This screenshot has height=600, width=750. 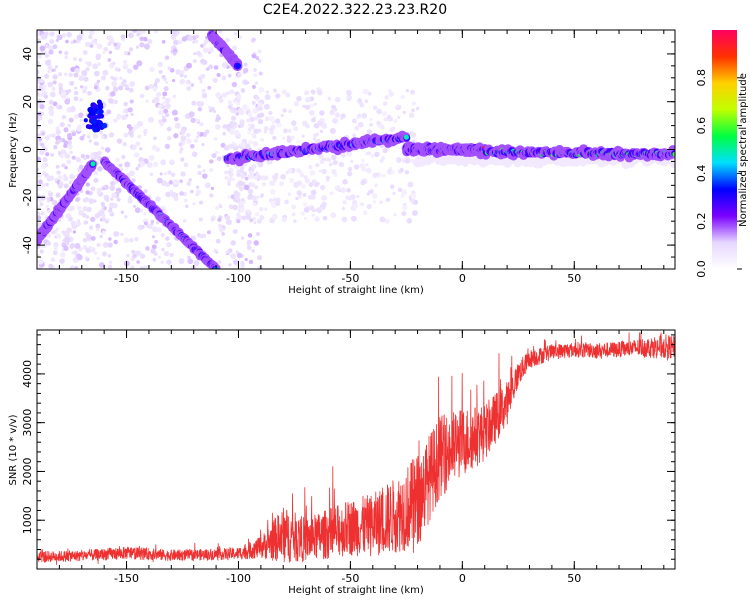 I want to click on snr-x-tick-label: 0, so click(x=462, y=578).